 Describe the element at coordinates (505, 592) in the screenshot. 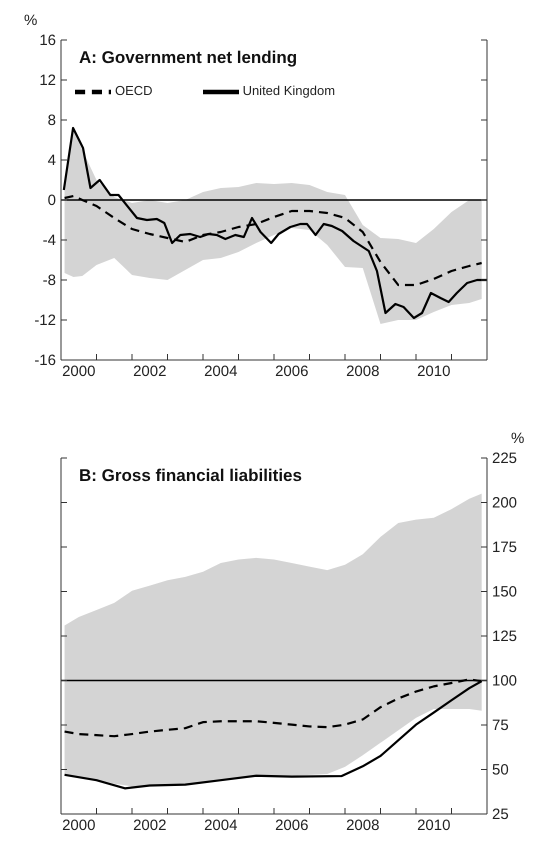

I see `y2-tick-label: 150` at that location.